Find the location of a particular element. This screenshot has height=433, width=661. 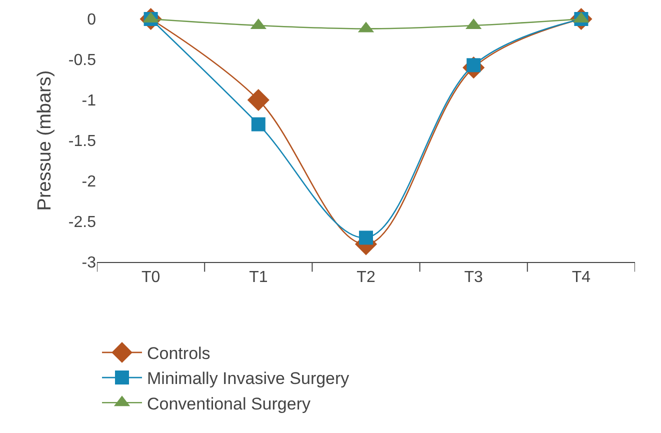

y-tick-label: -0.5 is located at coordinates (82, 61).